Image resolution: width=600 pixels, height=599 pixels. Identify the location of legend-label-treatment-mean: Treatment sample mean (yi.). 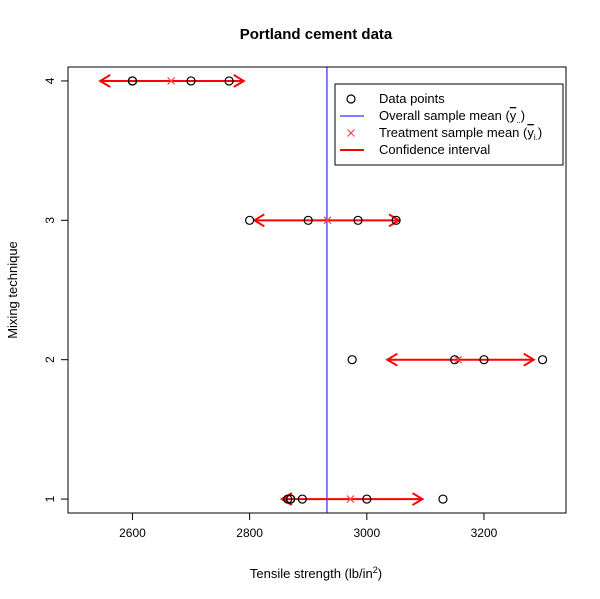
(460, 133).